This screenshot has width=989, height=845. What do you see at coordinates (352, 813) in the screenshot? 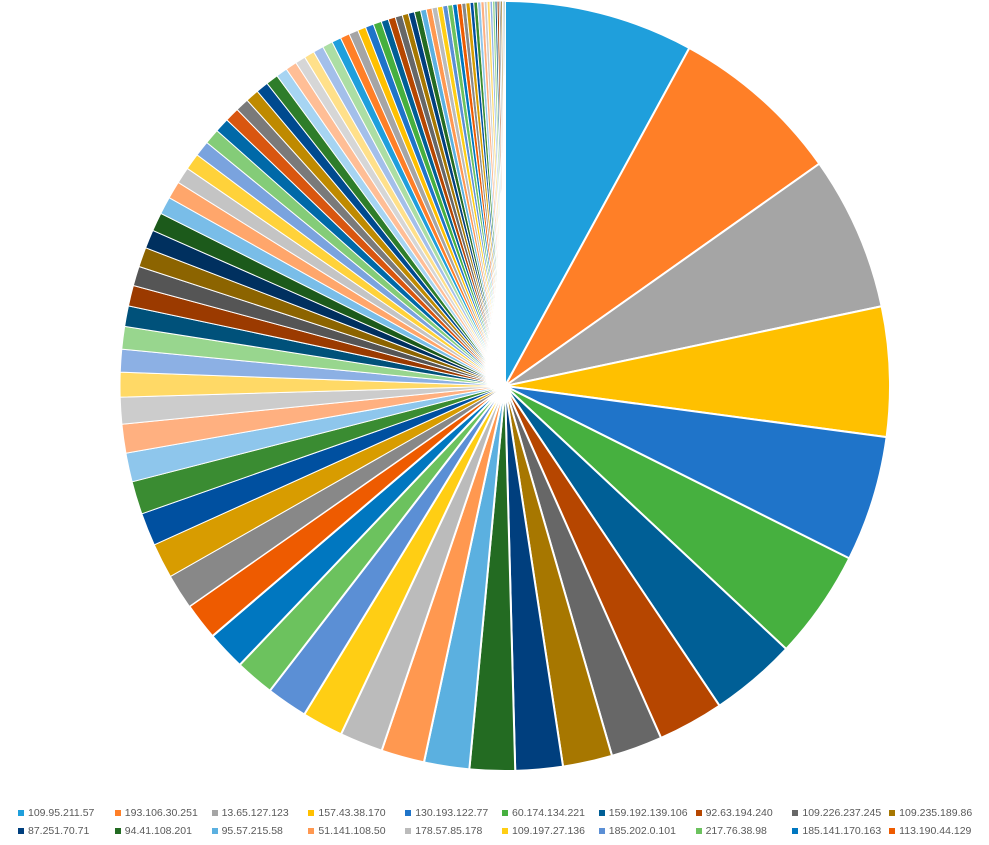
I see `legend-label: 157.43.38.170` at bounding box center [352, 813].